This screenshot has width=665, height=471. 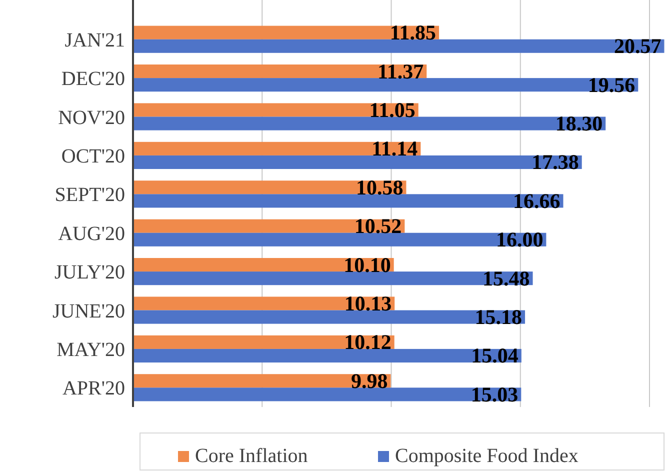 What do you see at coordinates (367, 264) in the screenshot?
I see `data-label: 10.10` at bounding box center [367, 264].